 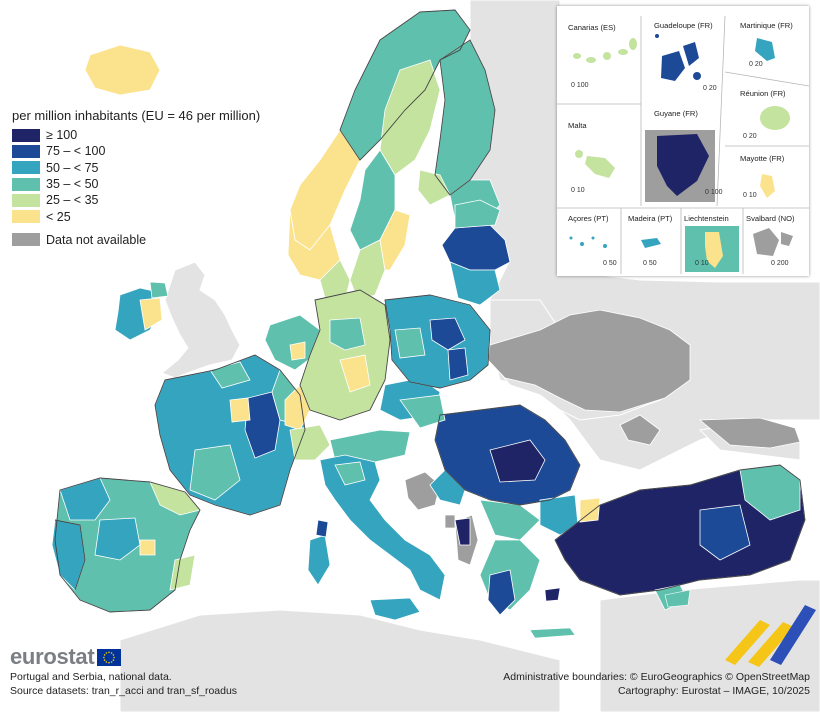 What do you see at coordinates (595, 164) in the screenshot?
I see `inset-malta-shapes` at bounding box center [595, 164].